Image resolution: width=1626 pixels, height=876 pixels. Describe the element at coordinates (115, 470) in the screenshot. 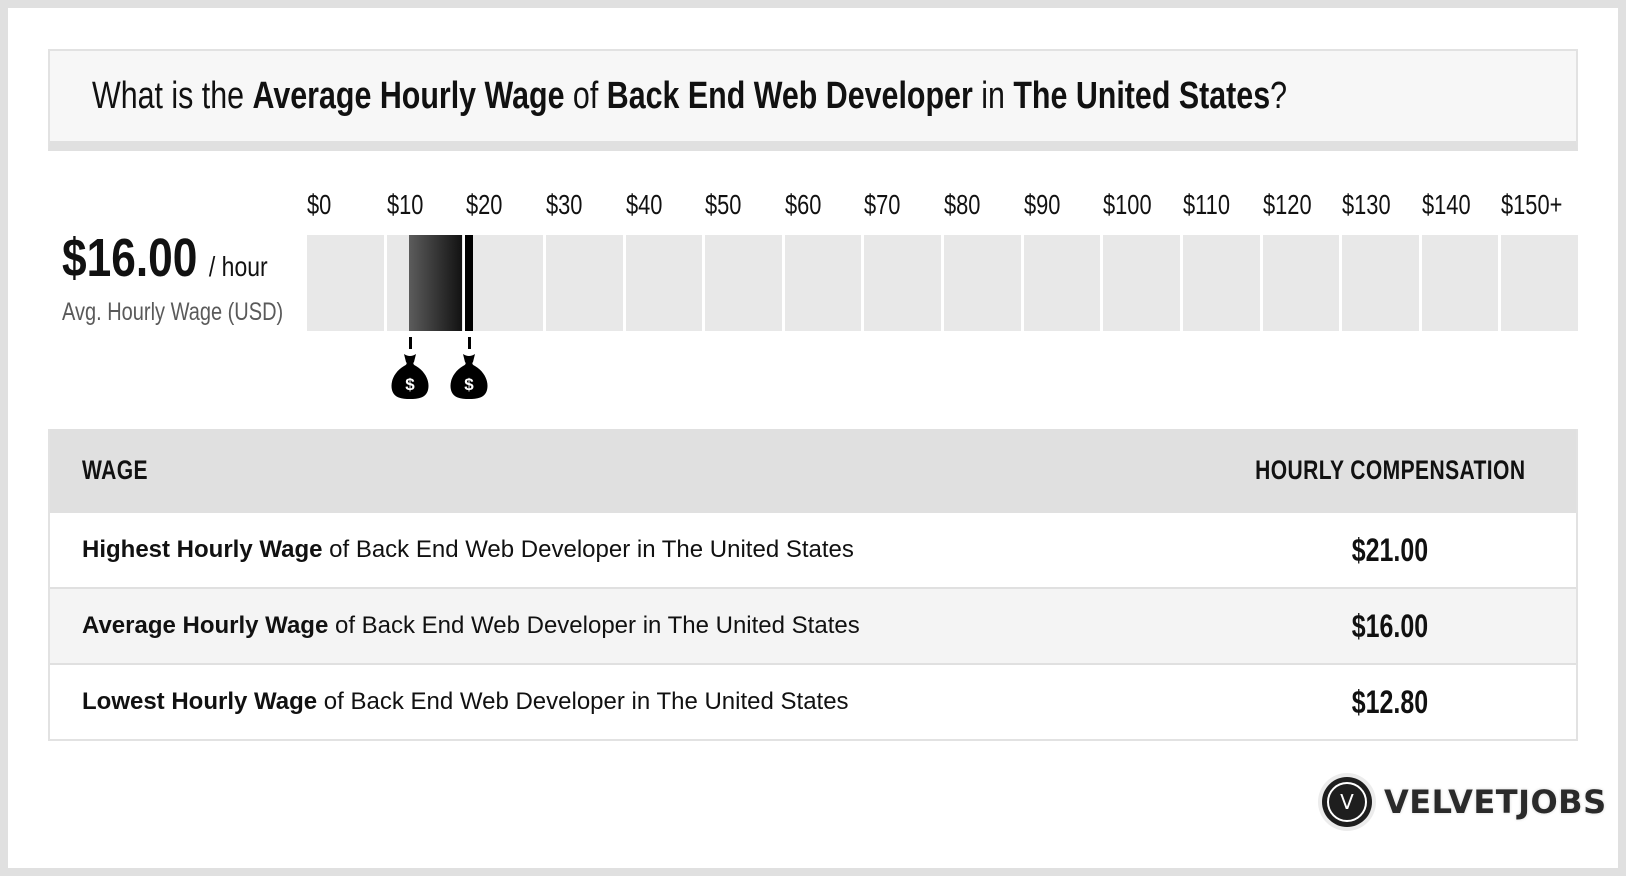

I see `column-header-wage: WAGE` at that location.